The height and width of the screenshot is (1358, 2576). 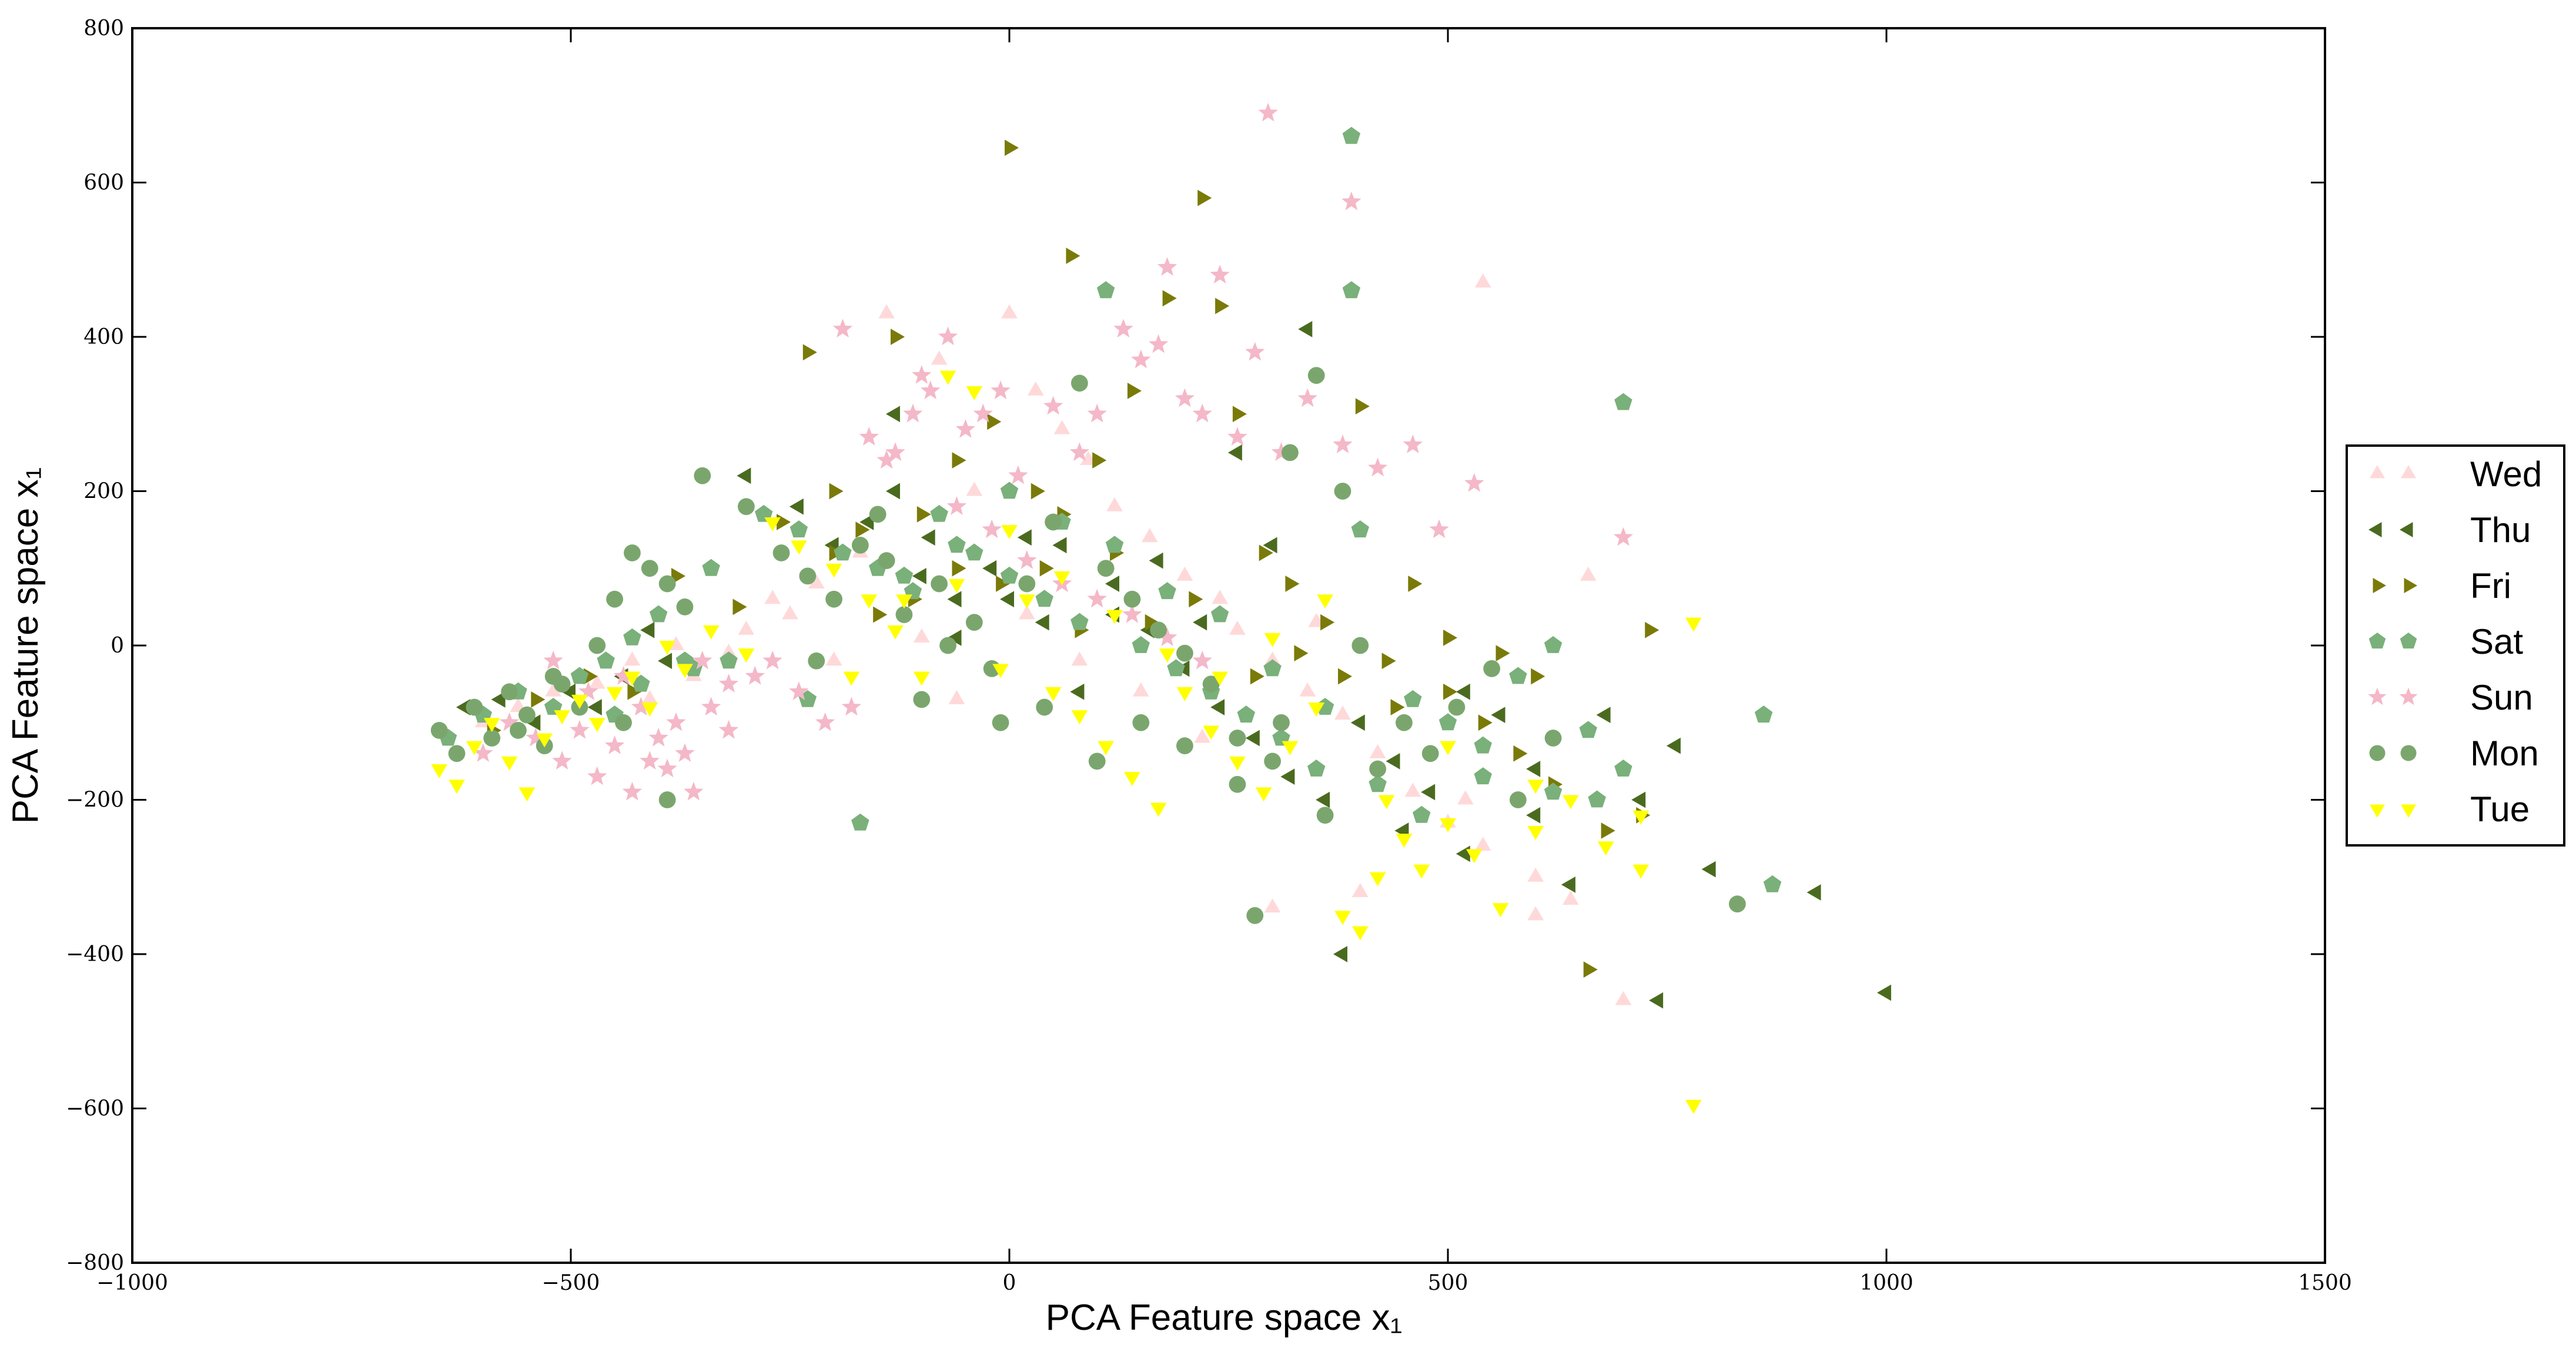 I want to click on y-tick-label: −600, so click(x=95, y=1109).